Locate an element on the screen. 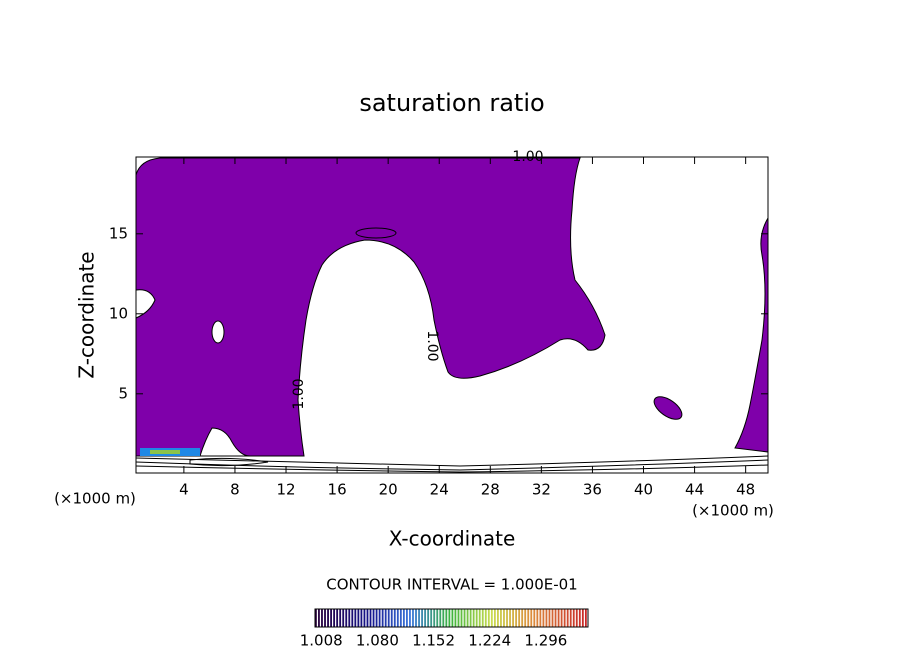 Image resolution: width=904 pixels, height=654 pixels. colorbar-tick-label: 1.080 is located at coordinates (377, 641).